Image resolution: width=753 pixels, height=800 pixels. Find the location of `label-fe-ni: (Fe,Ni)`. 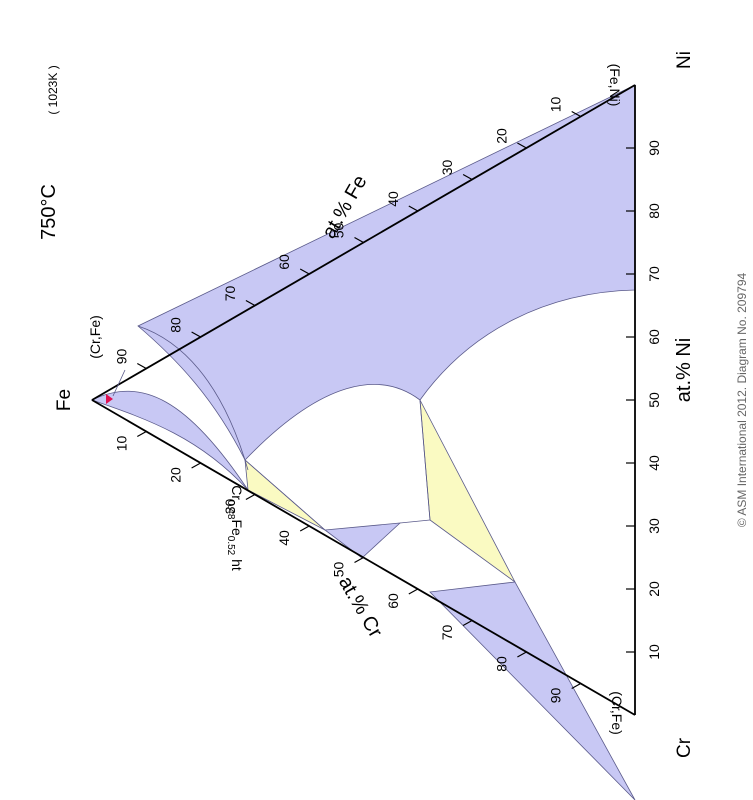

label-fe-ni: (Fe,Ni) is located at coordinates (615, 85).